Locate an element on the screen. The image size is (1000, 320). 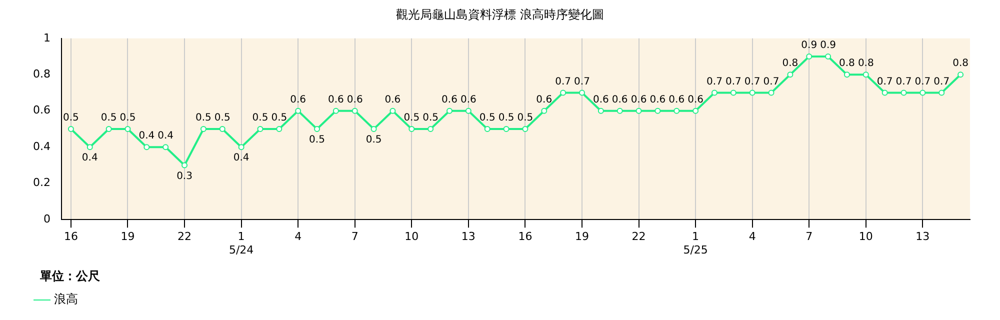
text: 單位：公尺 is located at coordinates (70, 276).